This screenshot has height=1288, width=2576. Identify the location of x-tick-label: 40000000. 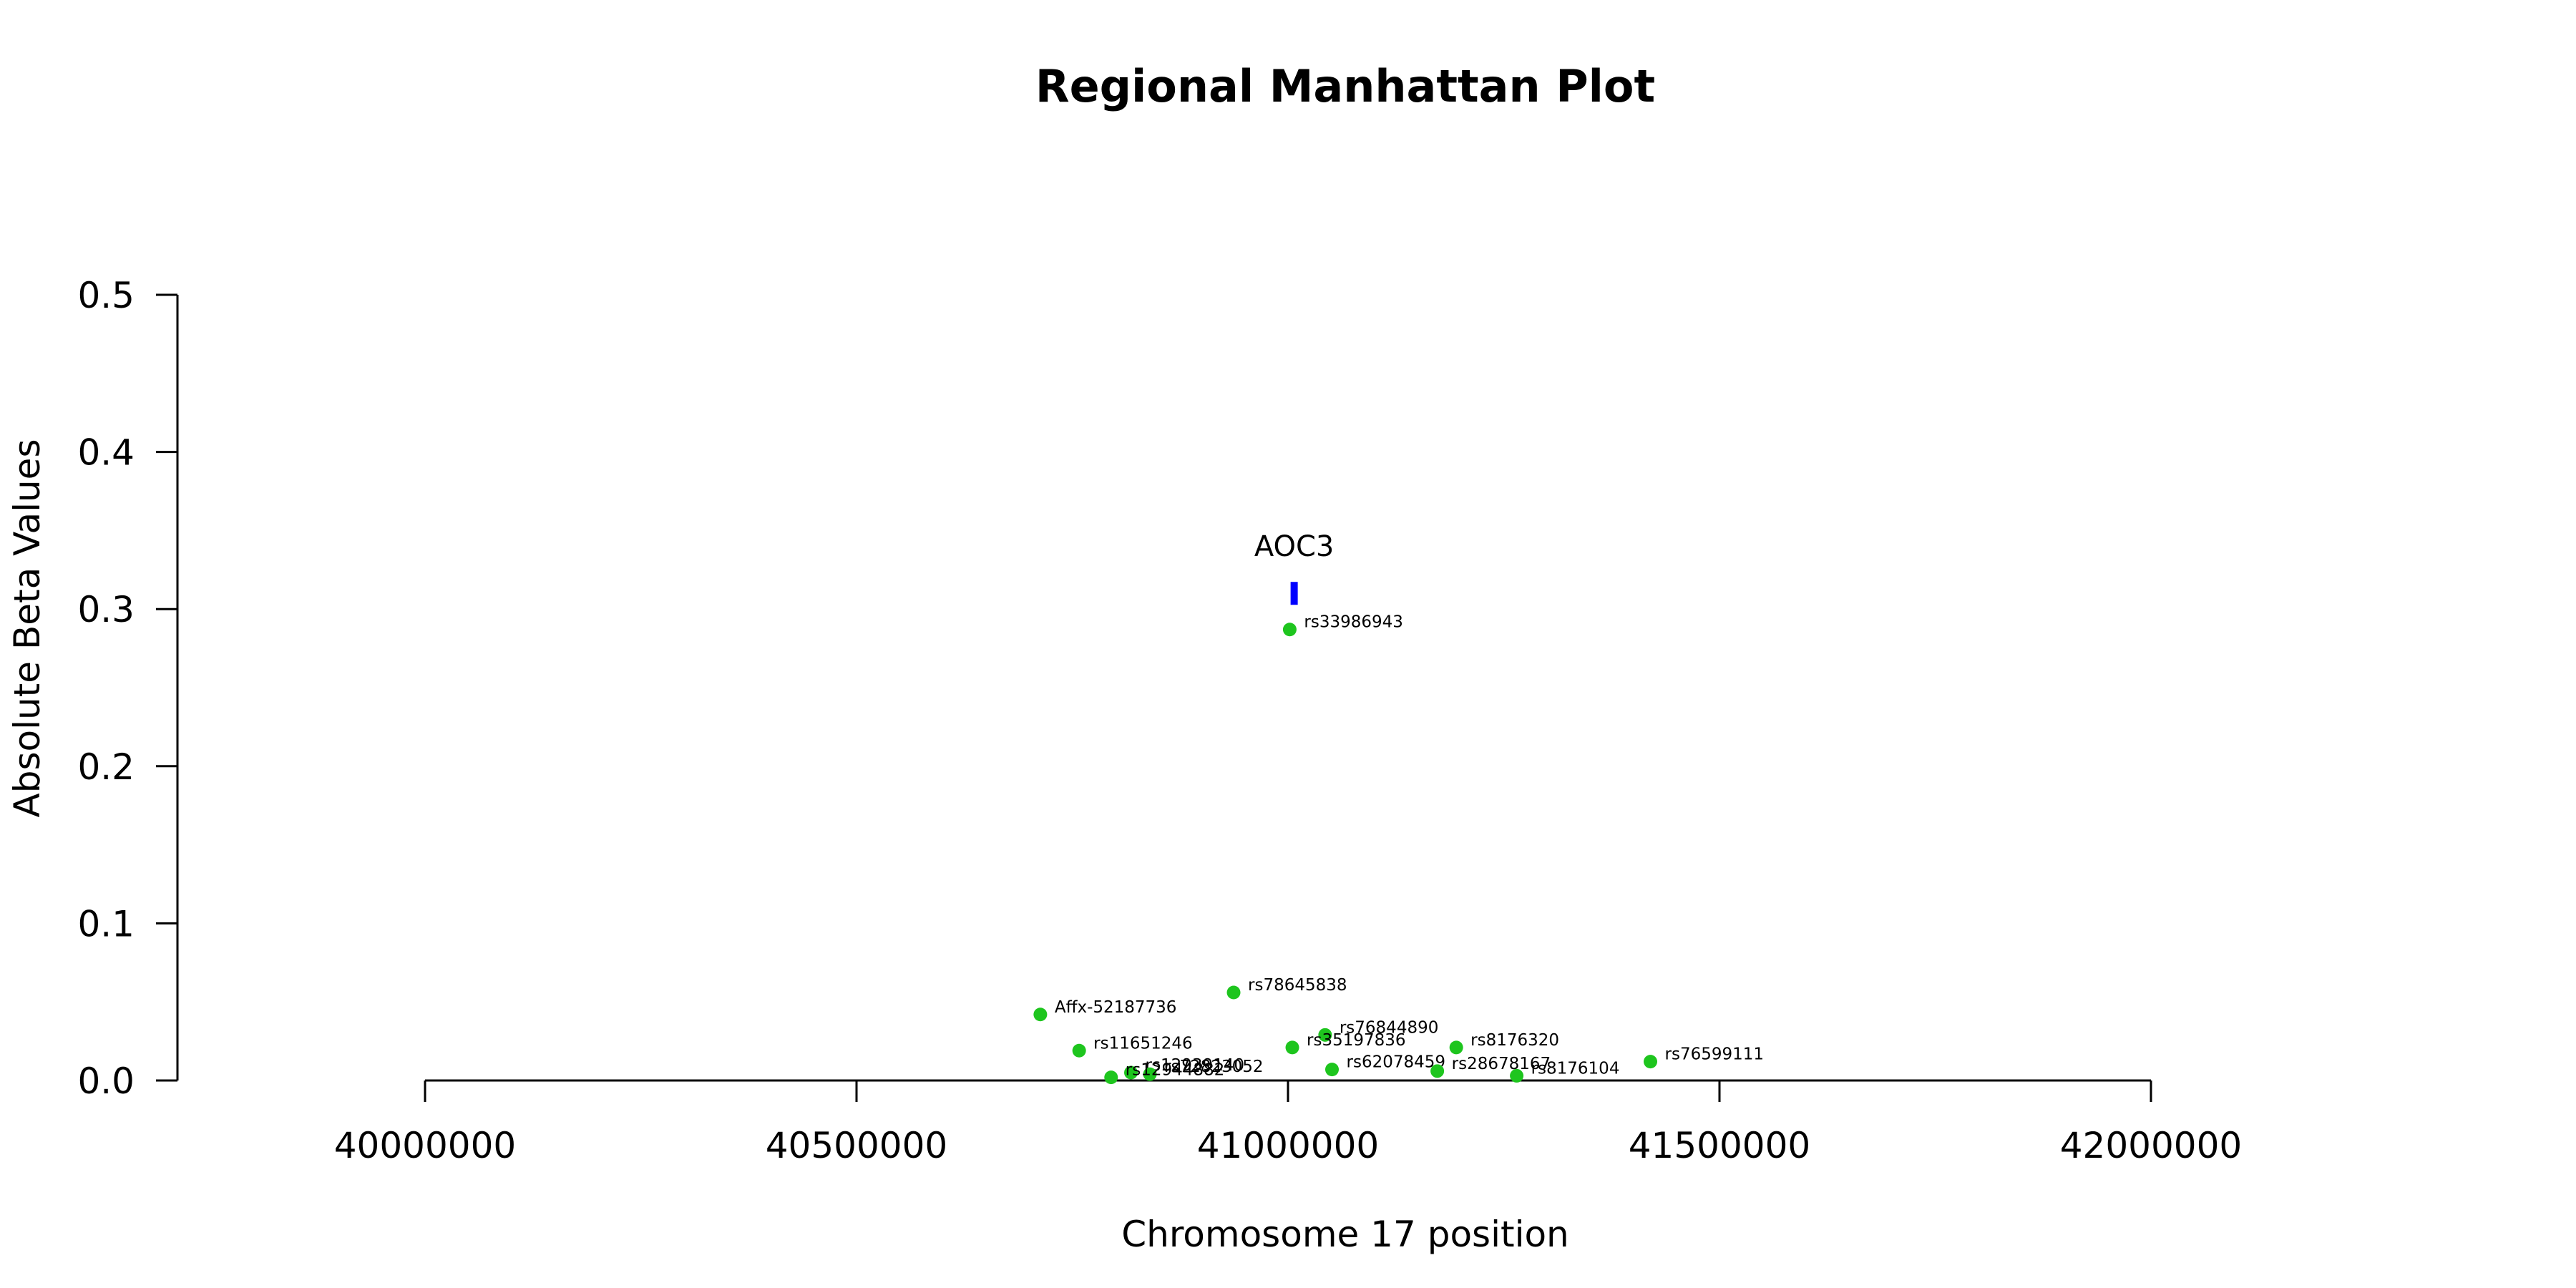
(425, 1145).